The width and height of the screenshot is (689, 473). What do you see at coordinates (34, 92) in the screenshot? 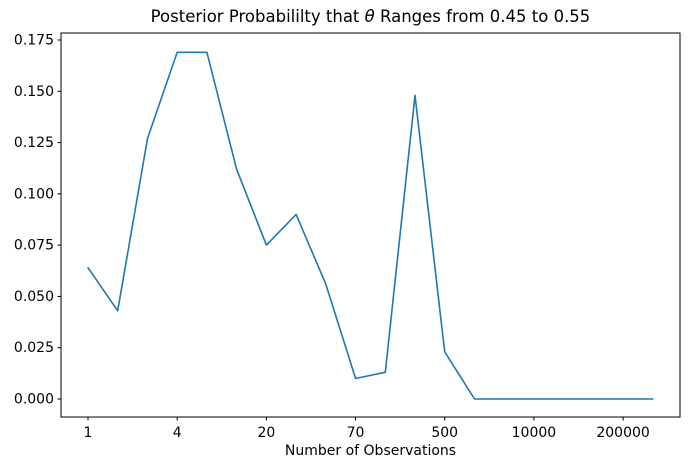
I see `y-tick-label: 0.150` at bounding box center [34, 92].